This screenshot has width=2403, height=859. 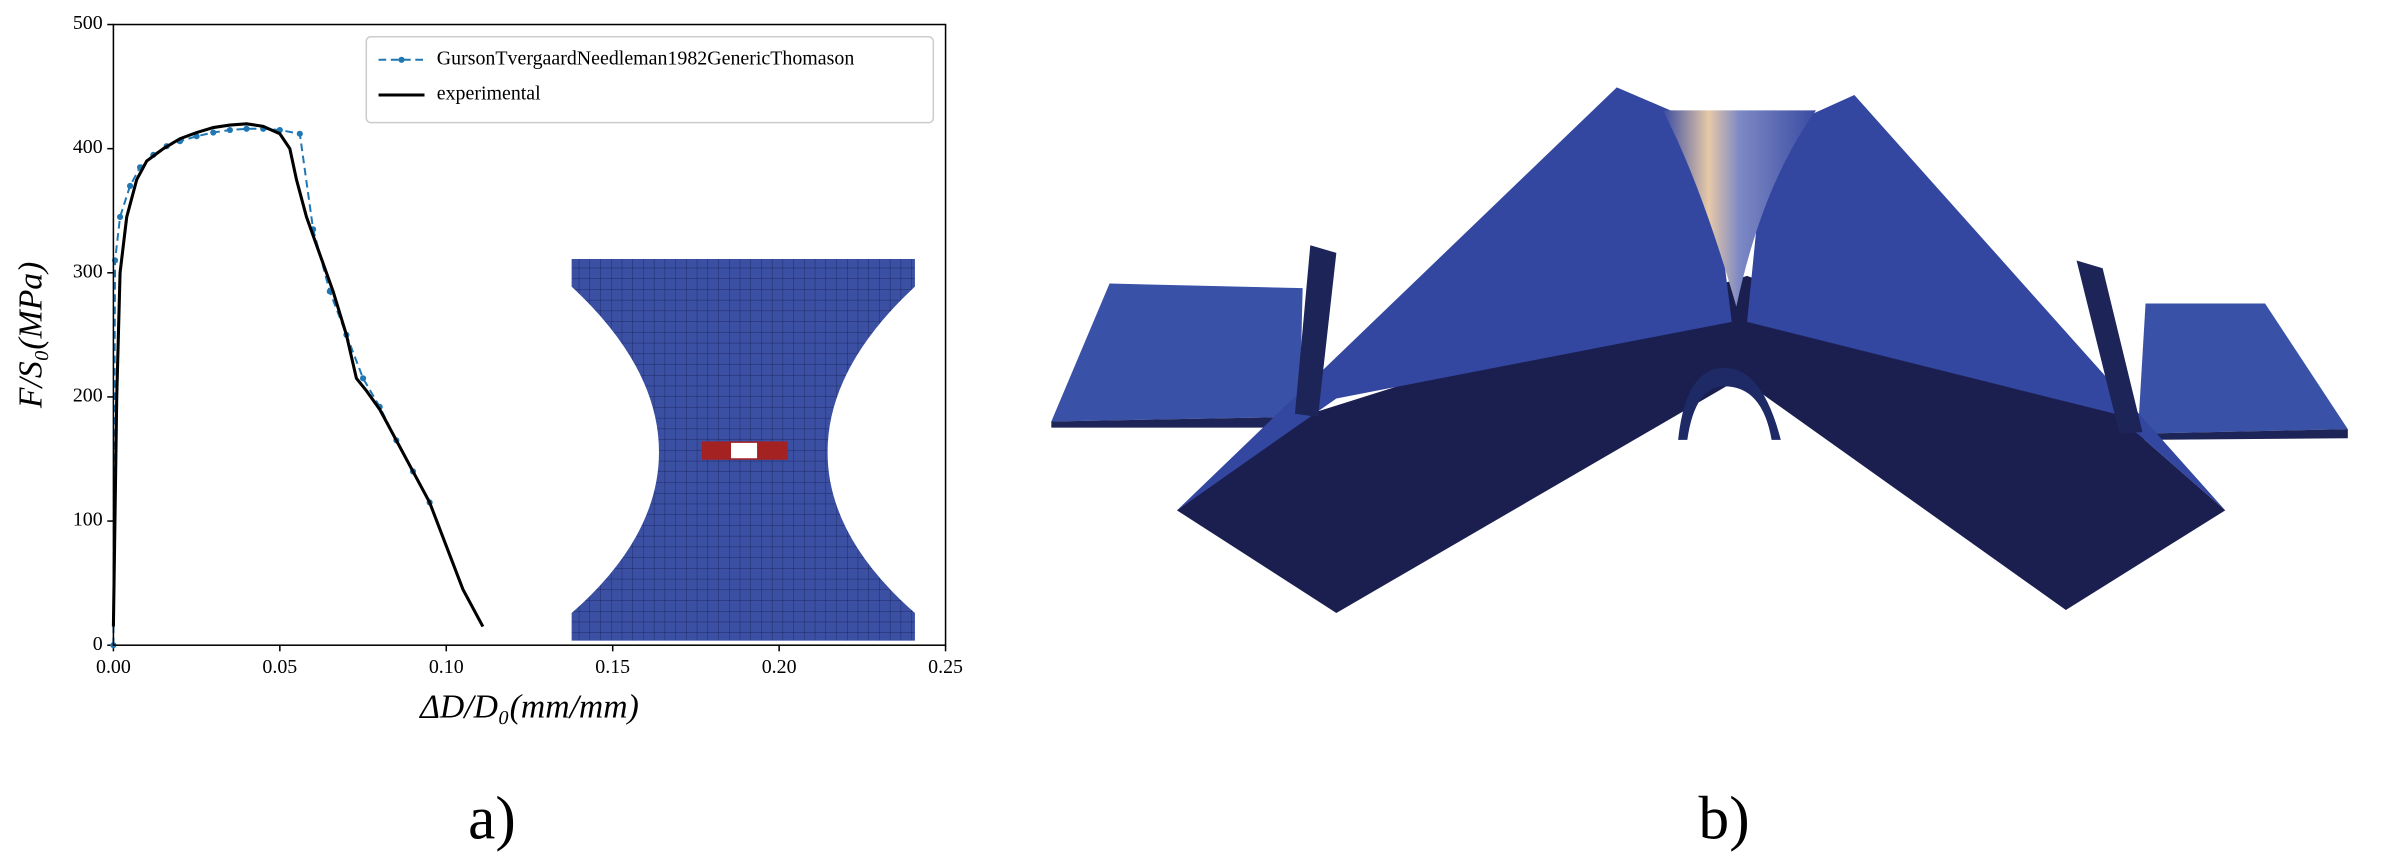 I want to click on legend-label: experimental, so click(x=489, y=94).